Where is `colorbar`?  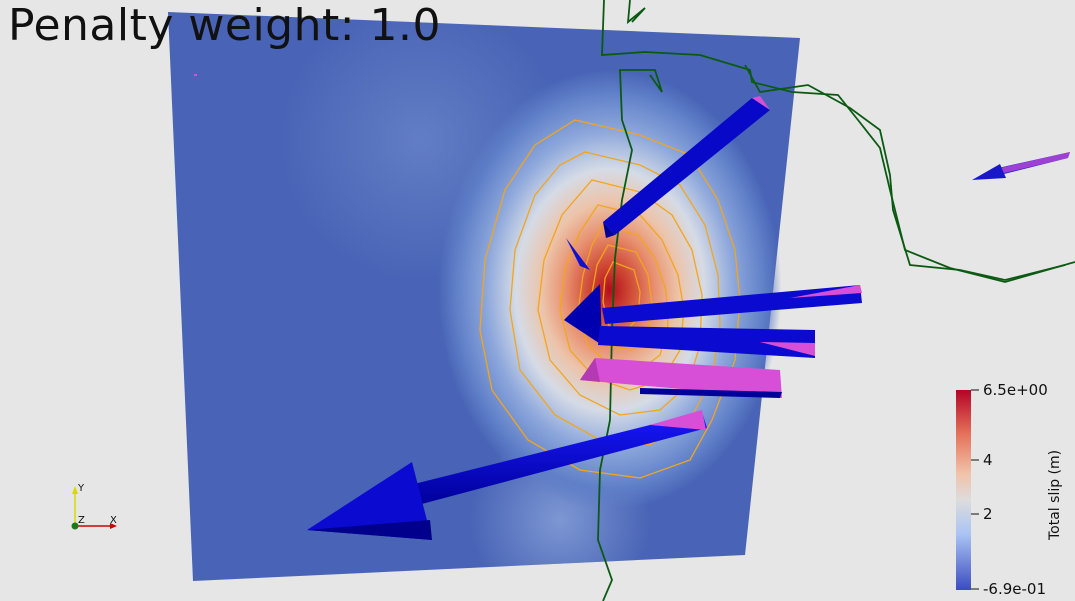
colorbar is located at coordinates (967, 489).